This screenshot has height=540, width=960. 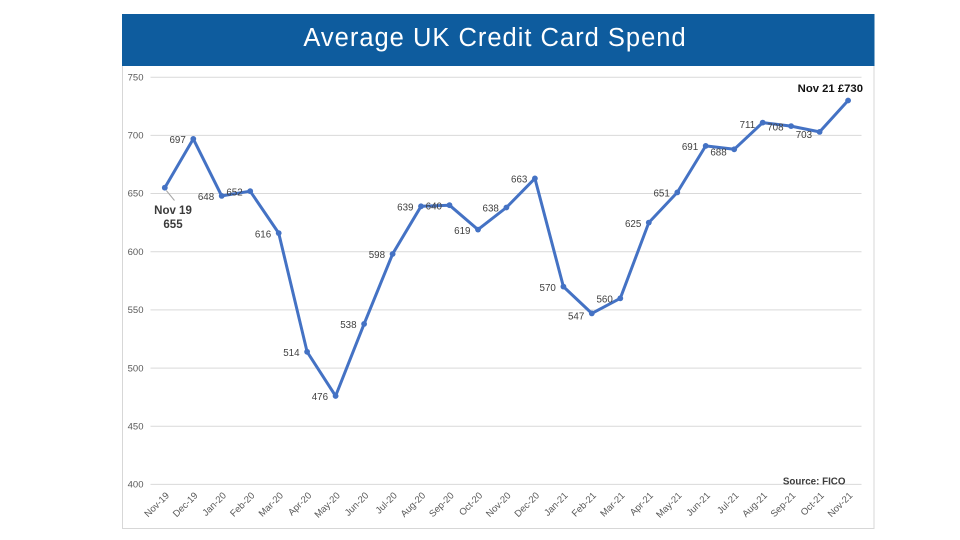 I want to click on svg-text: 651, so click(x=661, y=194).